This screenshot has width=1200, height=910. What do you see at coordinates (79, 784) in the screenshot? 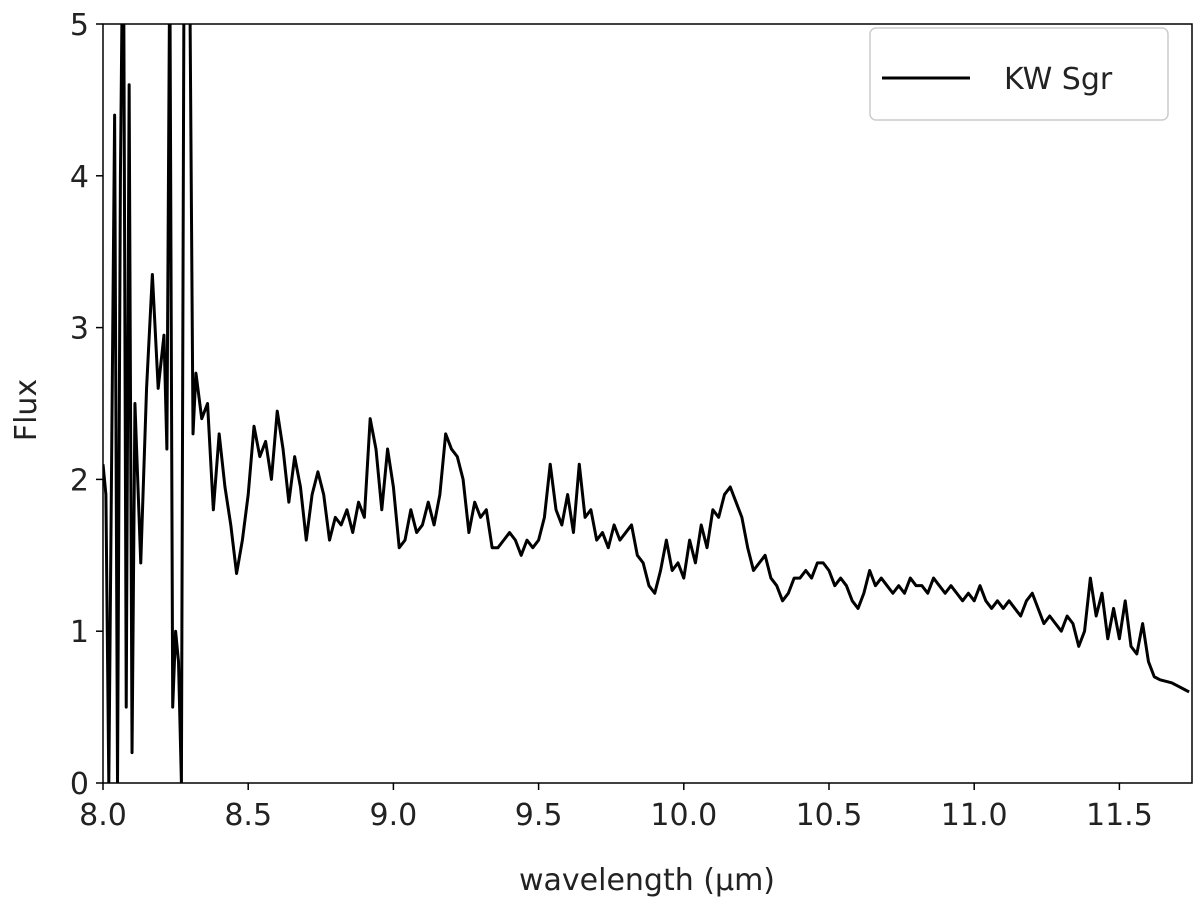
I see `y-tick-label: 0` at bounding box center [79, 784].